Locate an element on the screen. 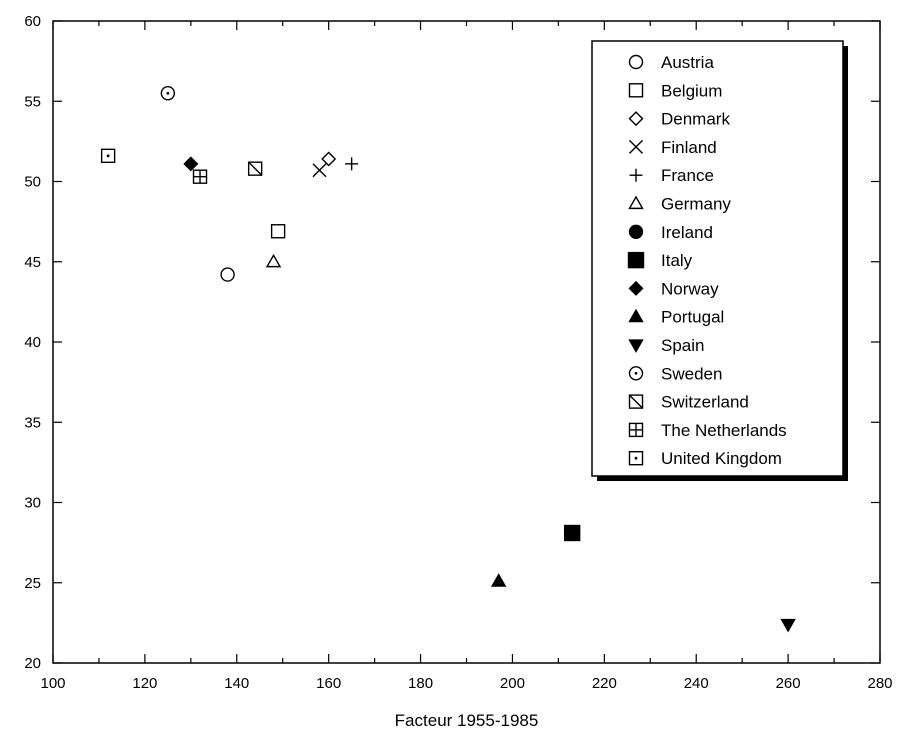 The height and width of the screenshot is (738, 897). point-switzerland is located at coordinates (255, 168).